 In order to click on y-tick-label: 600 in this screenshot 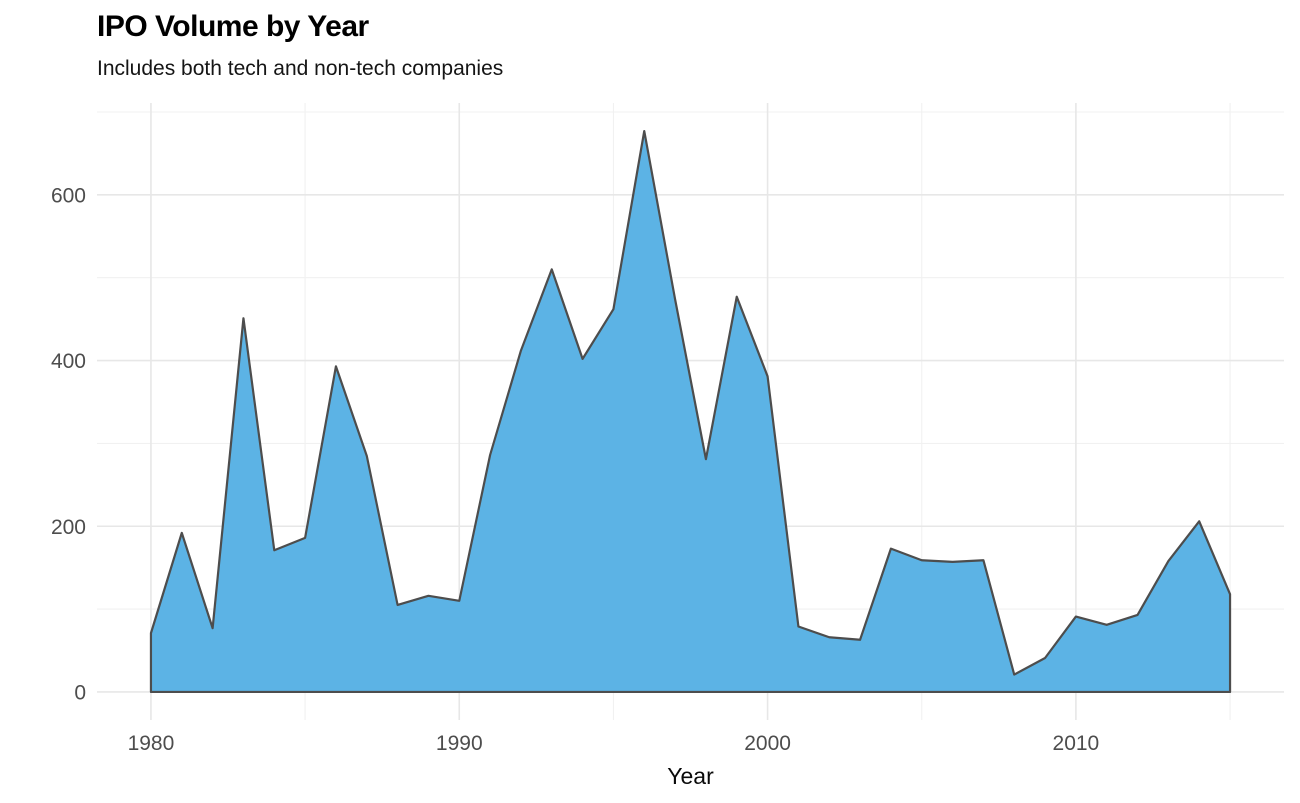, I will do `click(68, 195)`.